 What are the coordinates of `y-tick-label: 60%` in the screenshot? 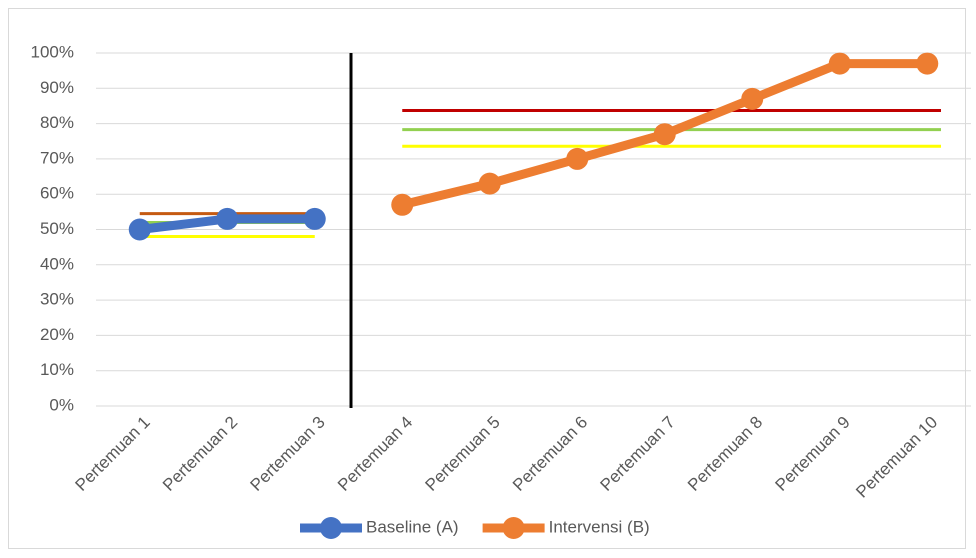 It's located at (57, 193).